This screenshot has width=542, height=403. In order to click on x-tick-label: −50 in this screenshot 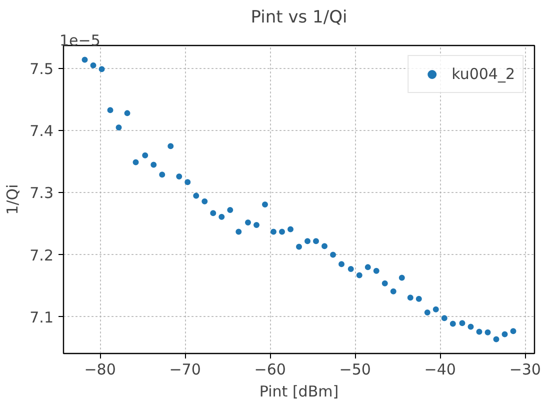, I will do `click(355, 369)`.